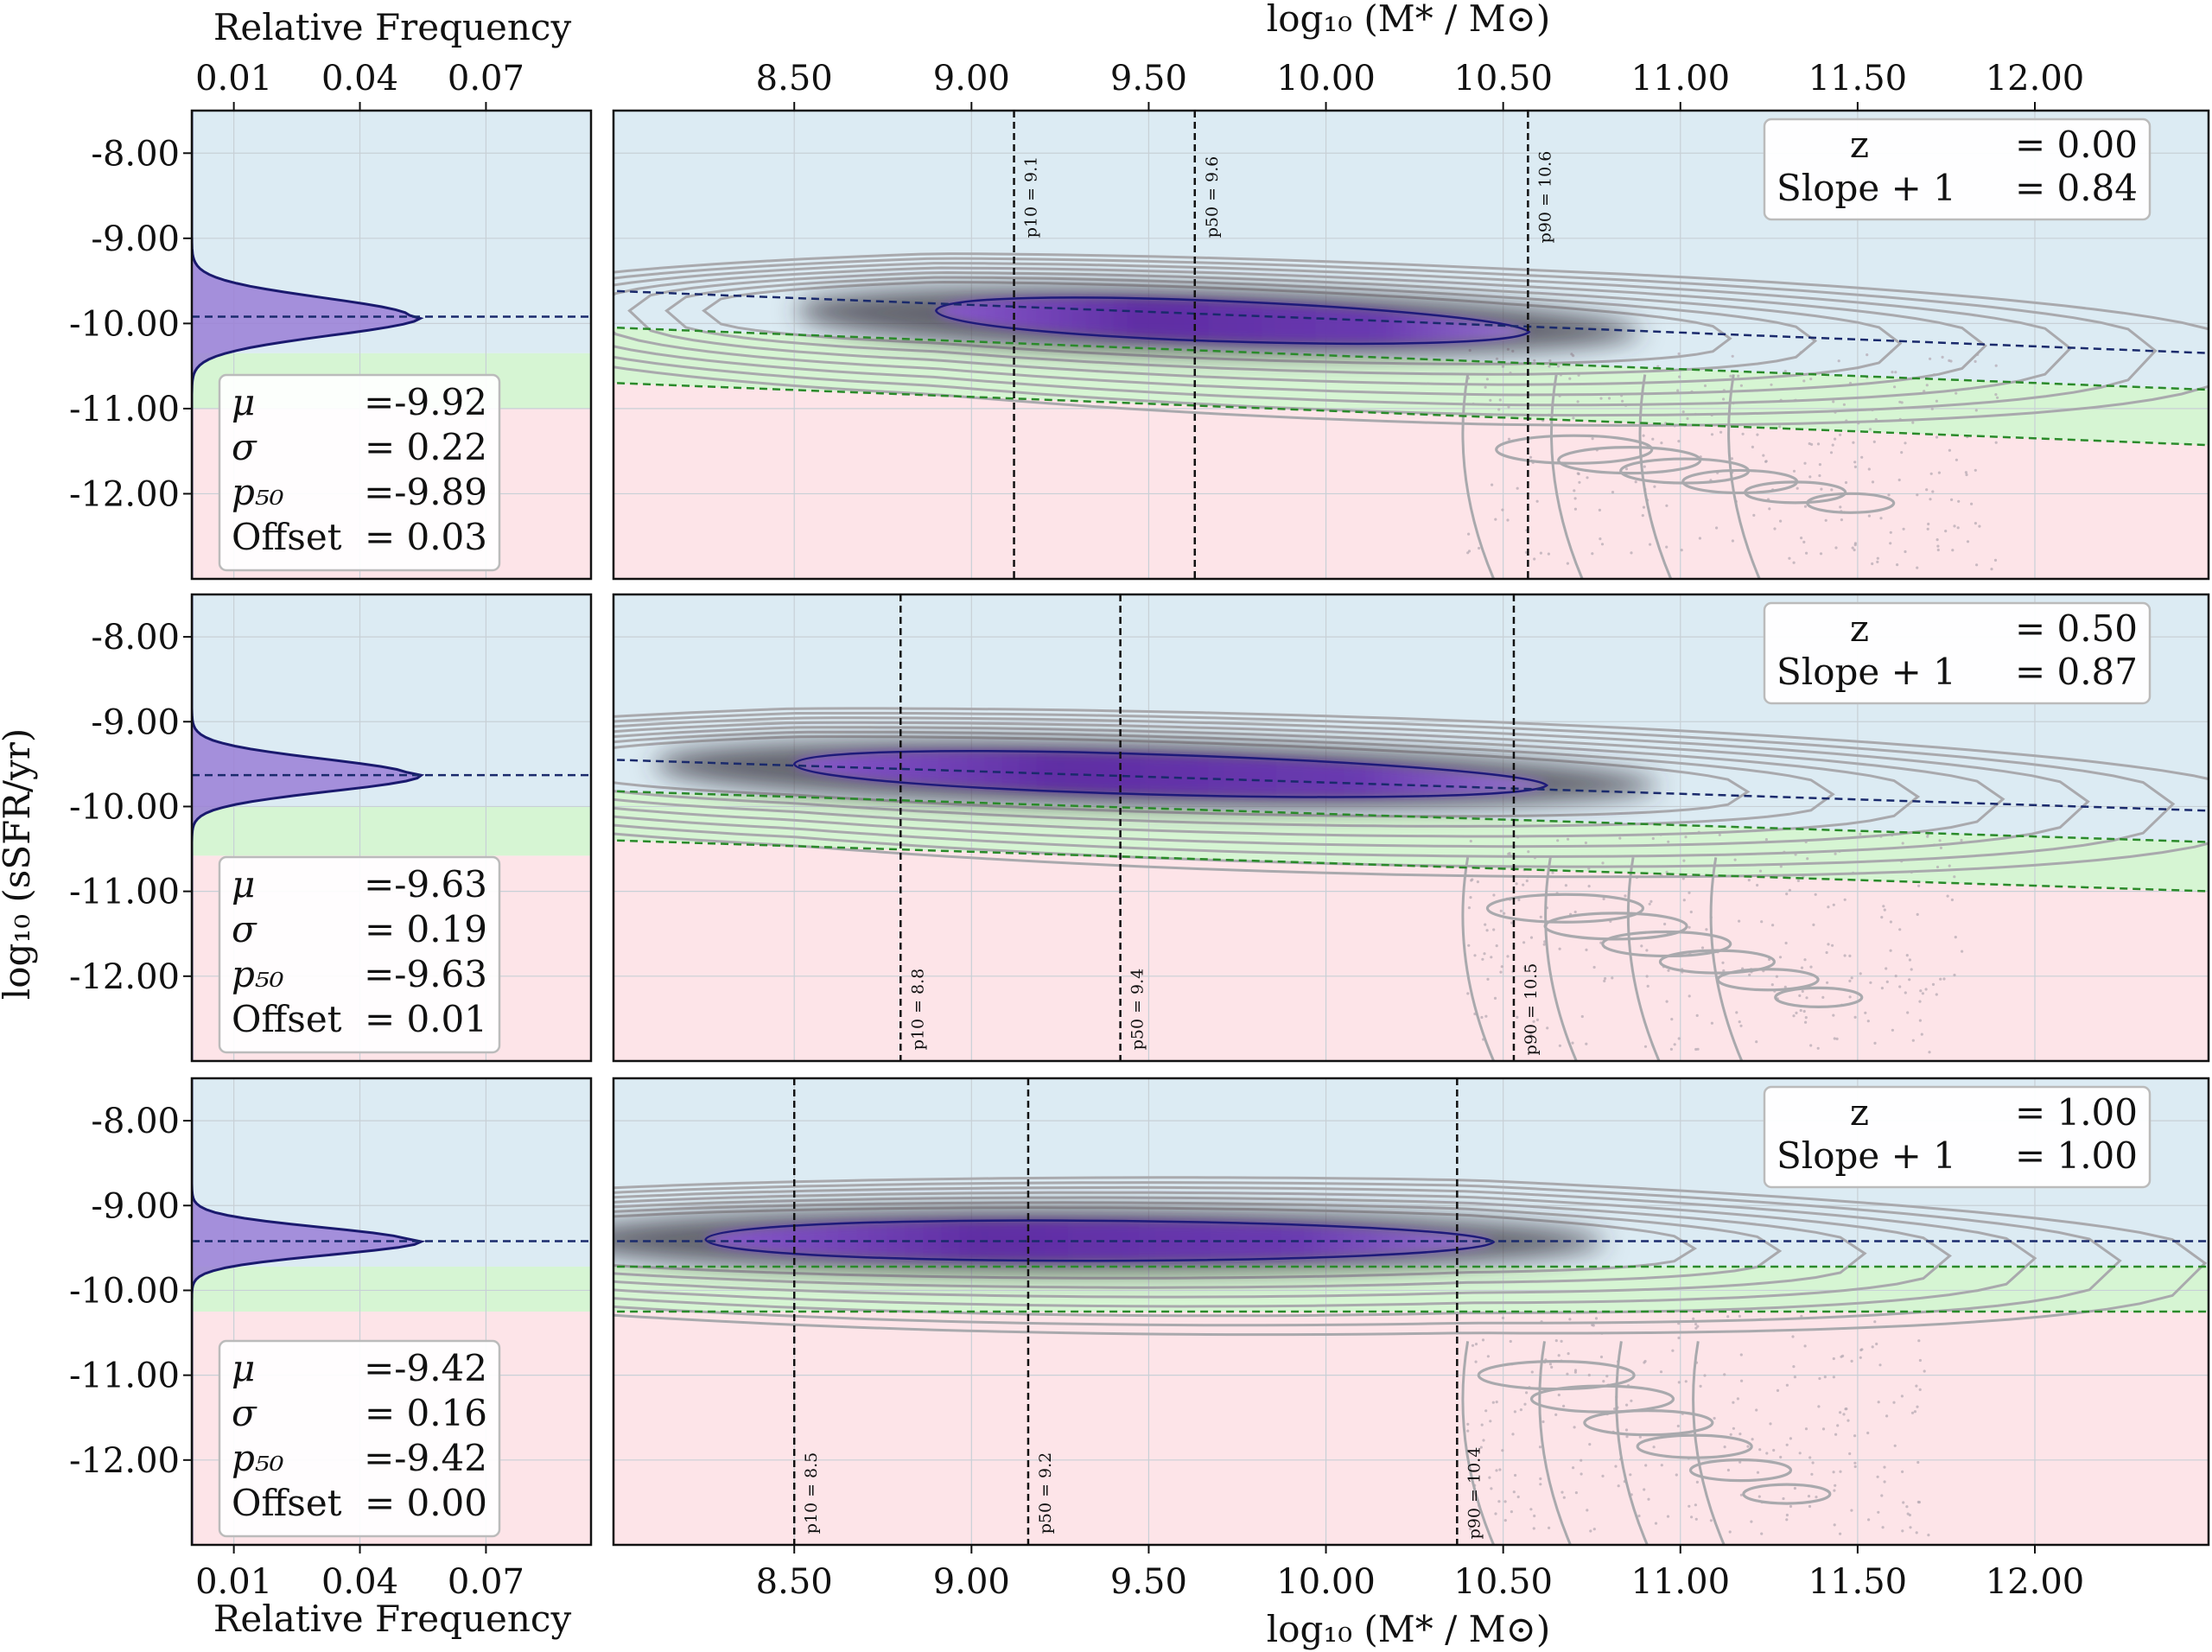 The image size is (2212, 1652). Describe the element at coordinates (124, 410) in the screenshot. I see `y-tick-label: -11.00` at that location.